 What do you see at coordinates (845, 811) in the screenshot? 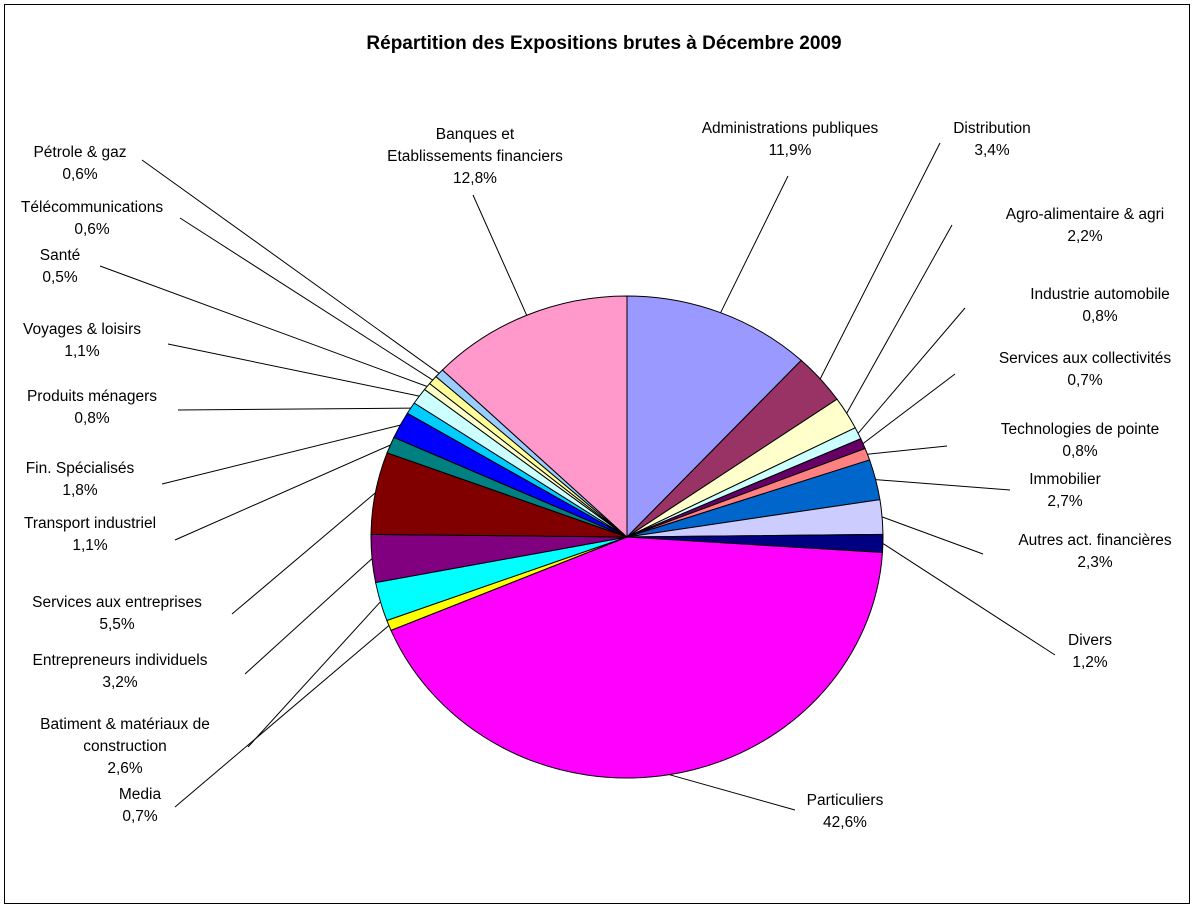
I see `slice-label: Particuliers 42,6%` at bounding box center [845, 811].